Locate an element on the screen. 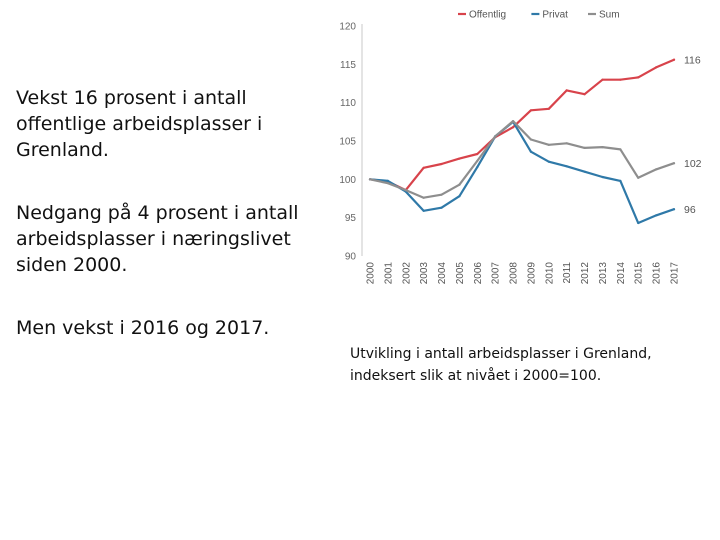 The image size is (720, 540). series-line-sum is located at coordinates (522, 159).